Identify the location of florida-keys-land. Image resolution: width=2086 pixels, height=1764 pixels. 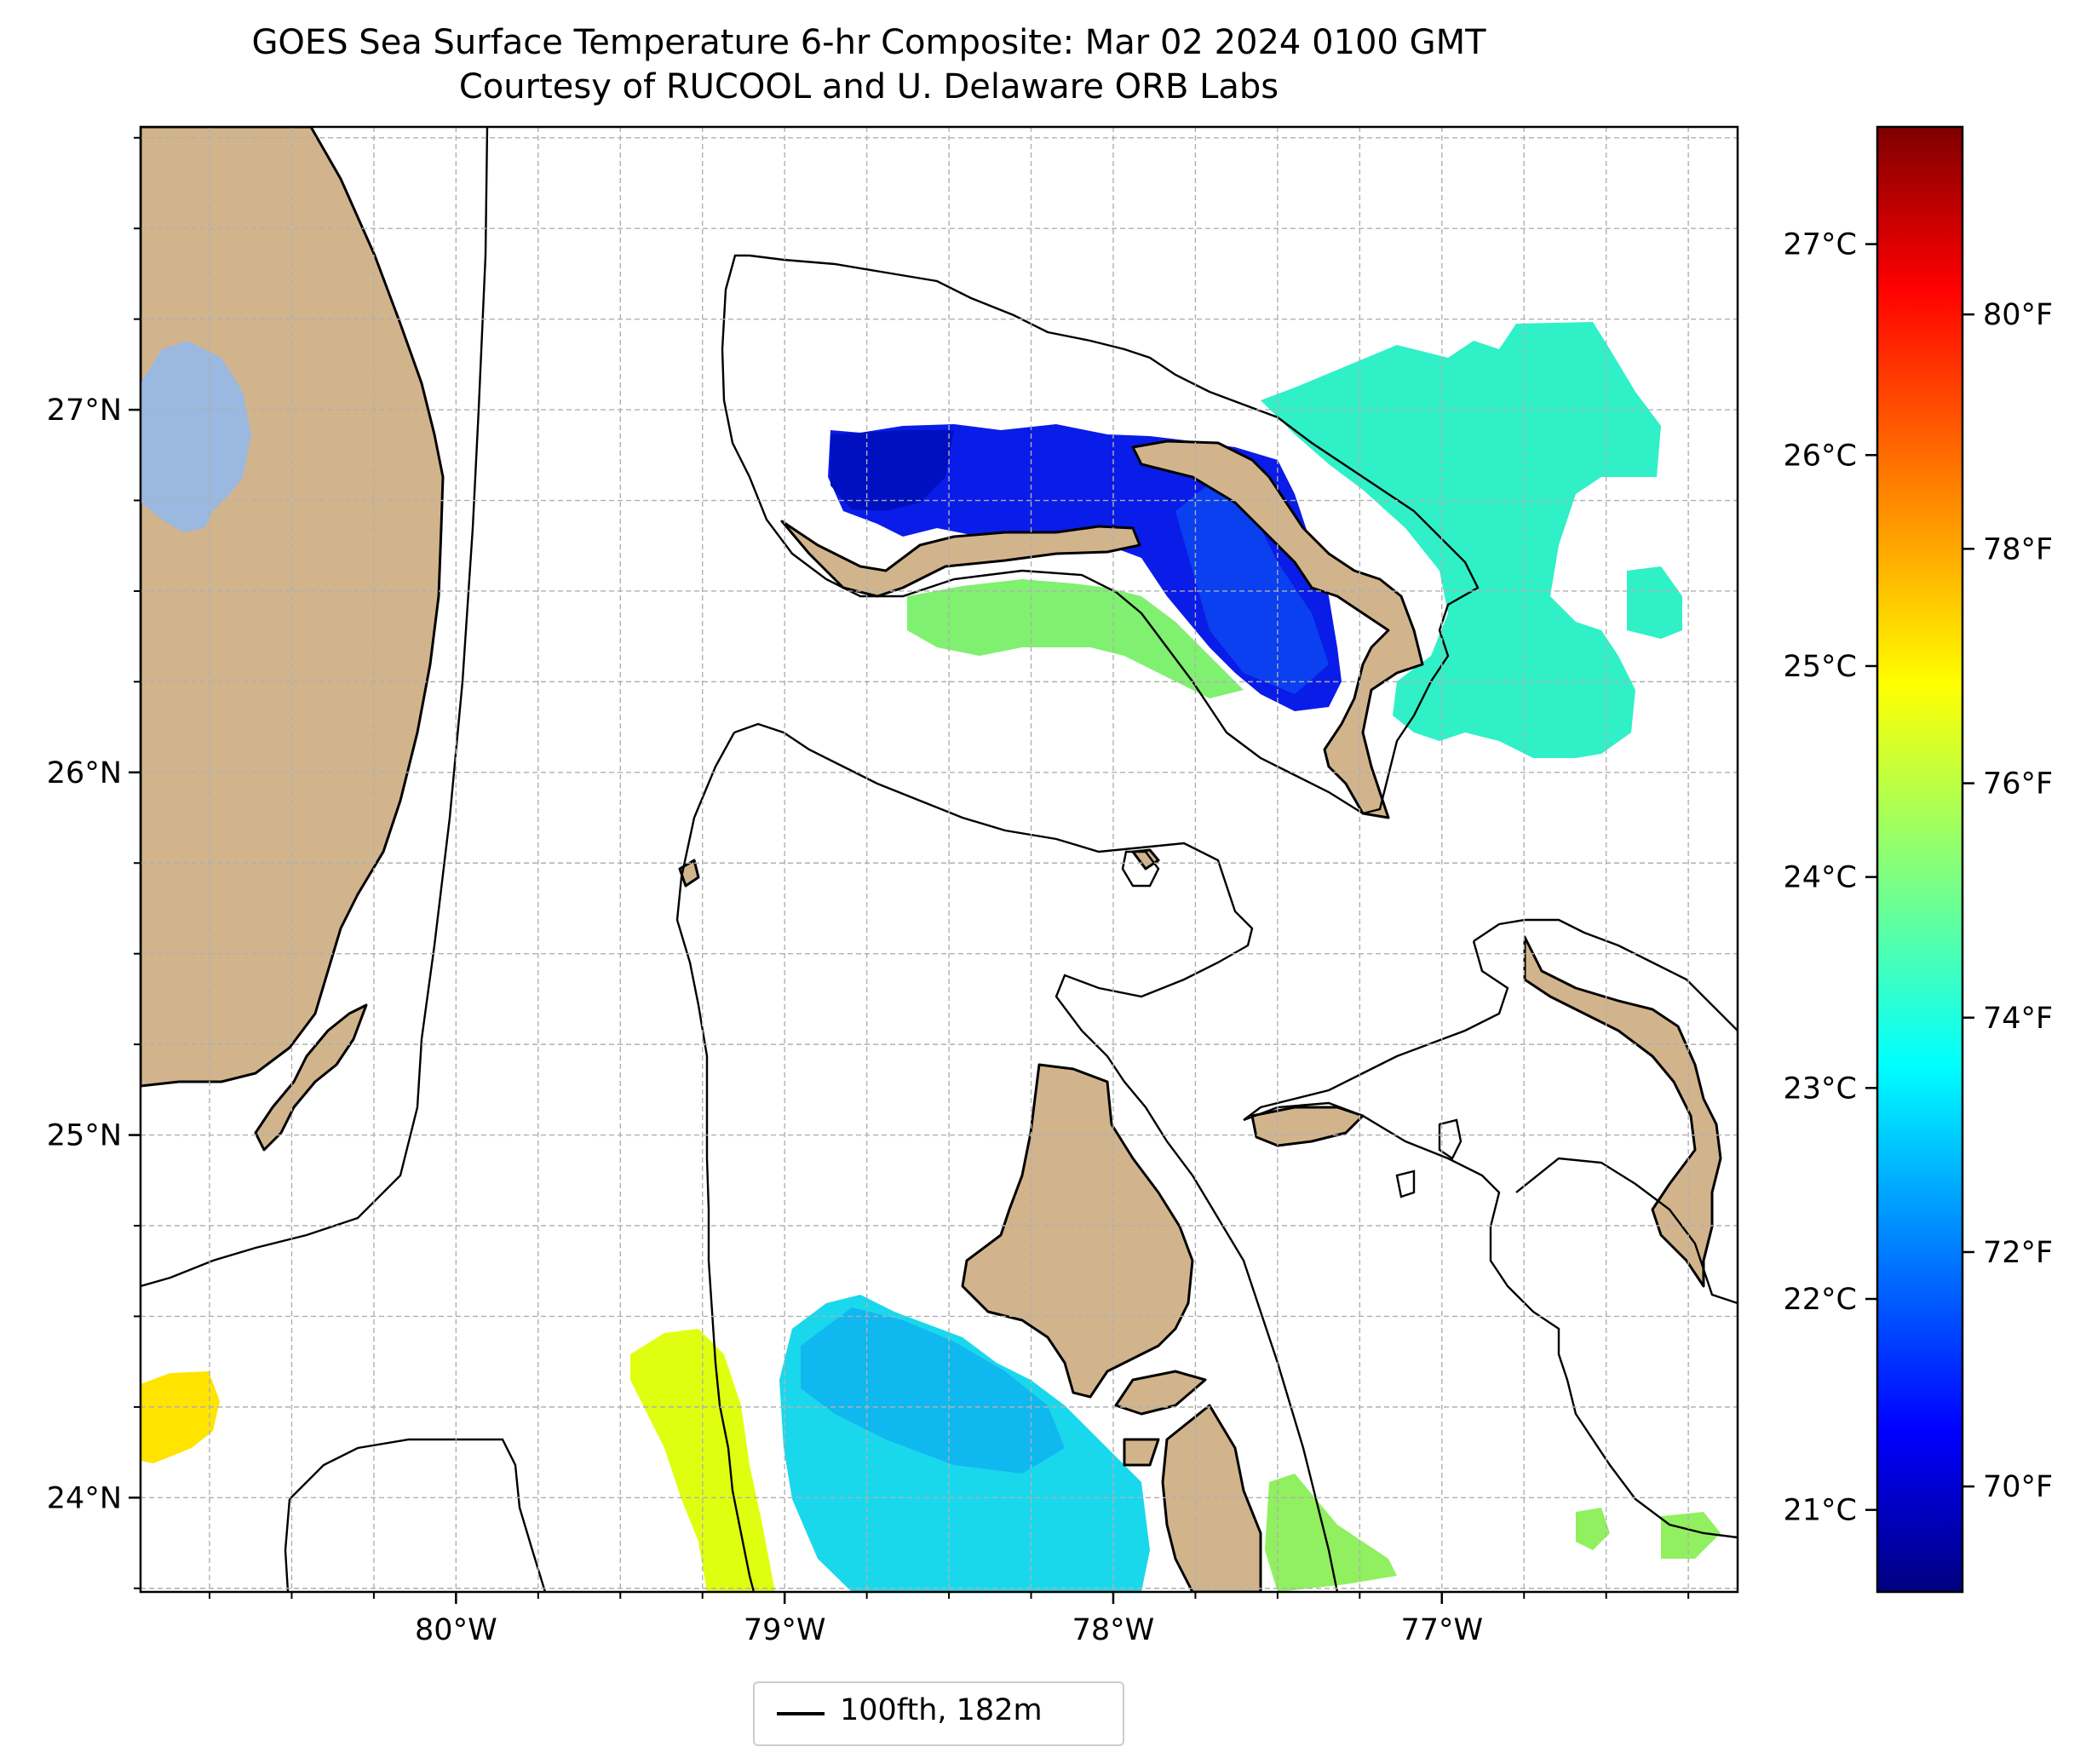
(311, 1077).